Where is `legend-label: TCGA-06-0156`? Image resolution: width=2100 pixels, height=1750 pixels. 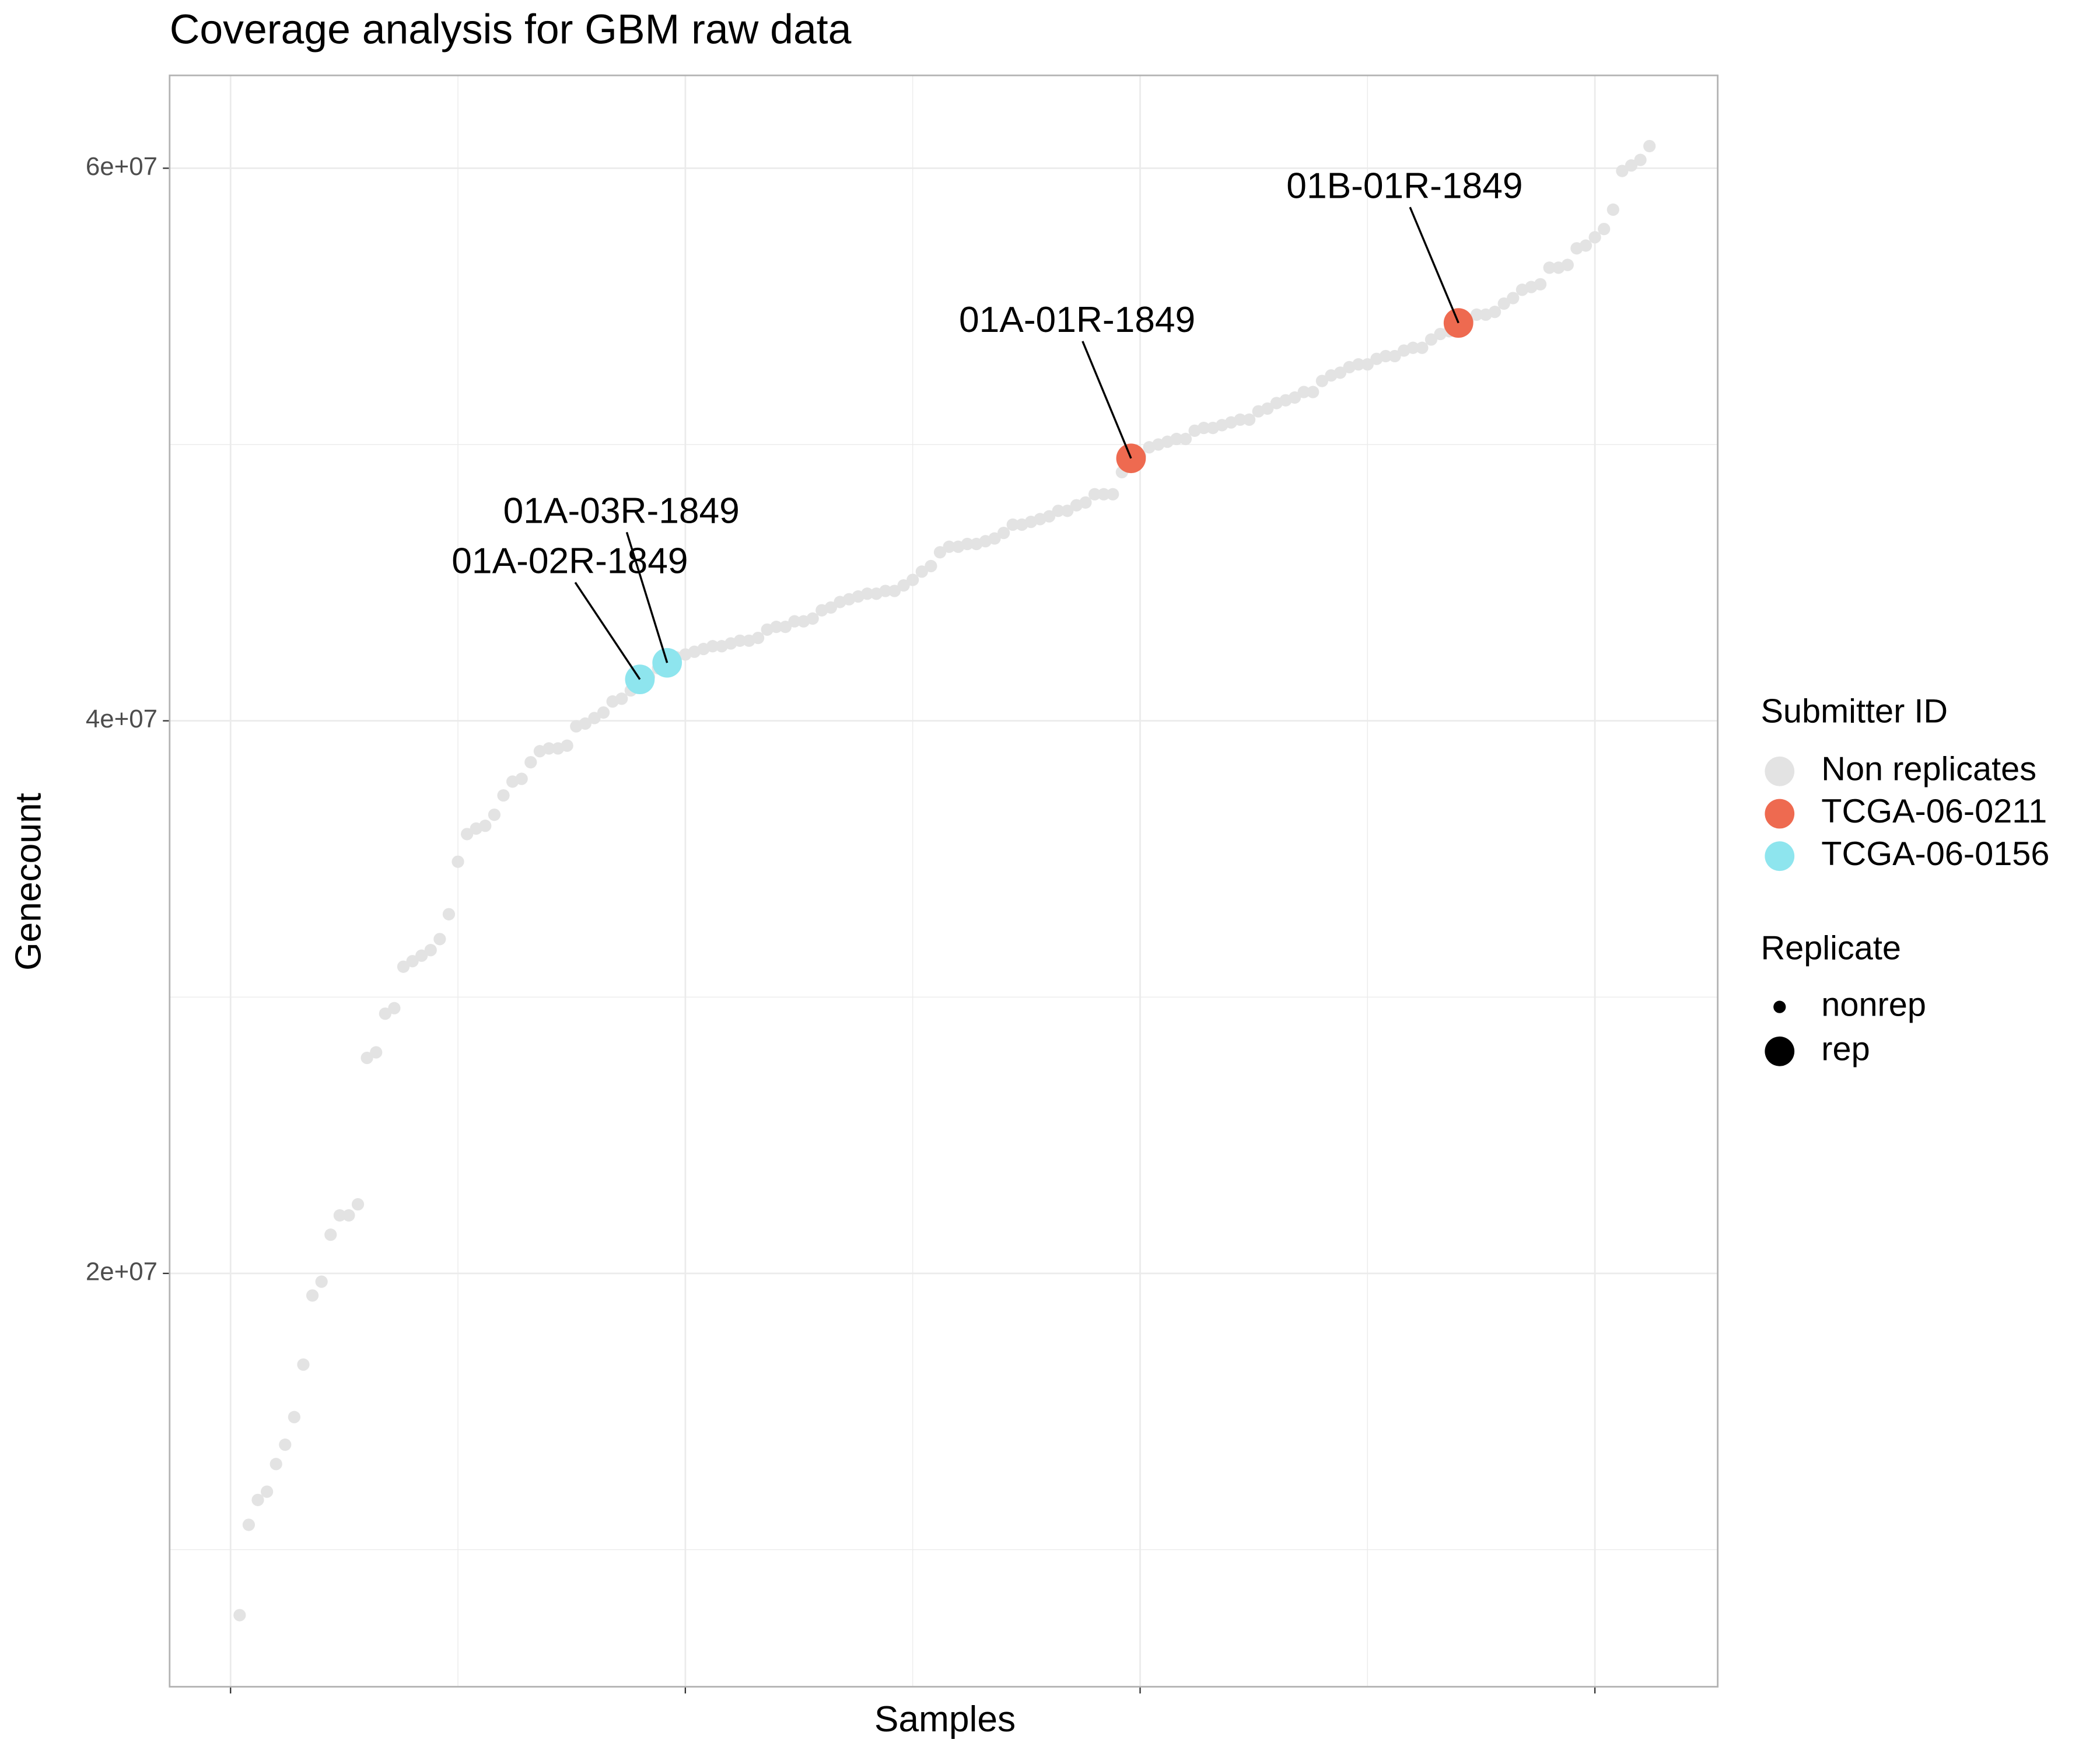 legend-label: TCGA-06-0156 is located at coordinates (1935, 854).